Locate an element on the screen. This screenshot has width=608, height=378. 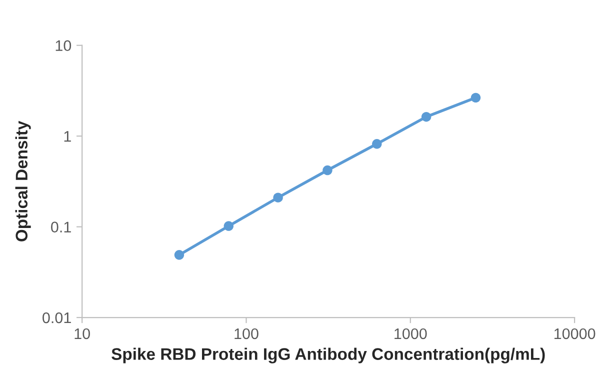
y-axis-title: Optical Density is located at coordinates (23, 181).